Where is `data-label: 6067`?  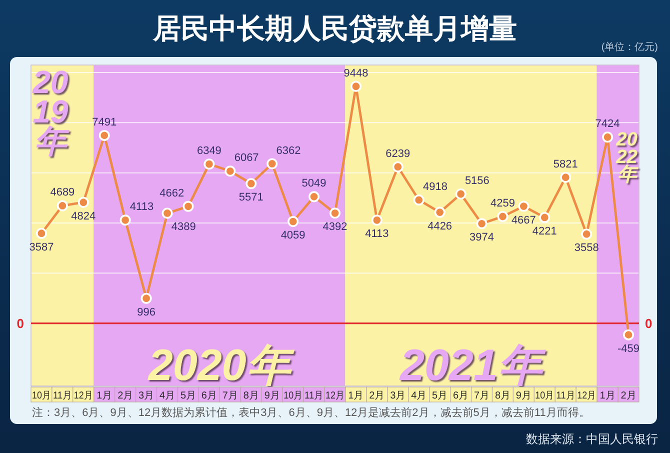
data-label: 6067 is located at coordinates (246, 158).